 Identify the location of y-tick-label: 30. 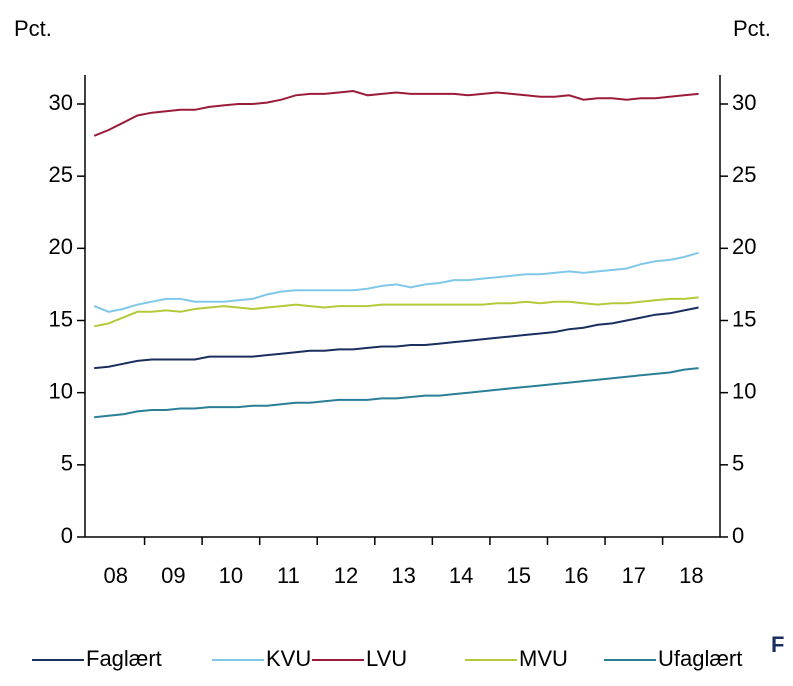
(61, 102).